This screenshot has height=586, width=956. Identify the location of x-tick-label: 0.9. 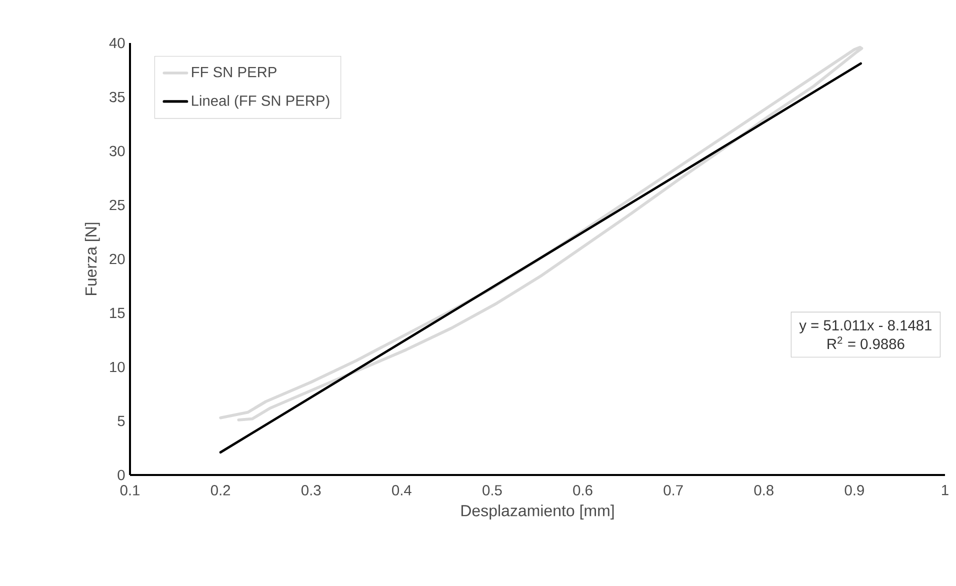
(854, 490).